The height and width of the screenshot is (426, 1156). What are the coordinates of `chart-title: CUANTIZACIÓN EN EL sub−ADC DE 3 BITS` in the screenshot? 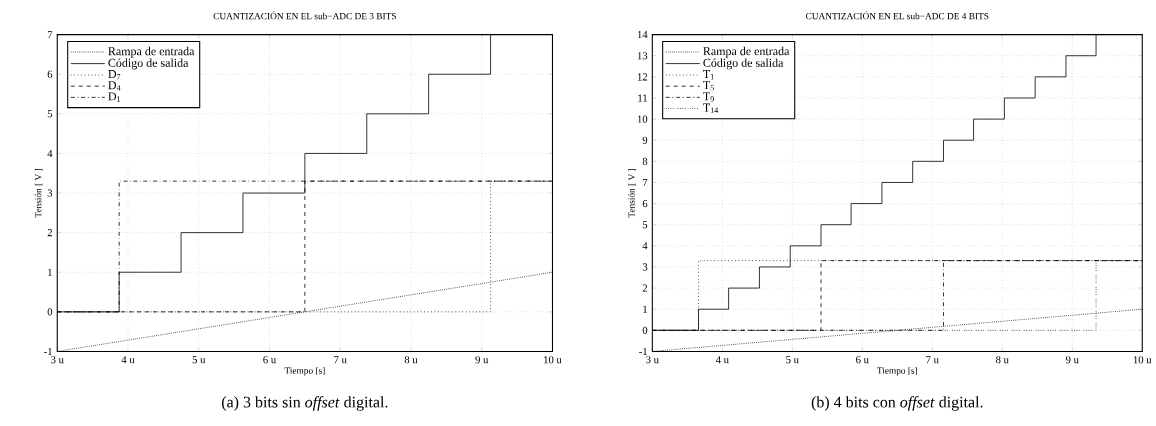 It's located at (304, 15).